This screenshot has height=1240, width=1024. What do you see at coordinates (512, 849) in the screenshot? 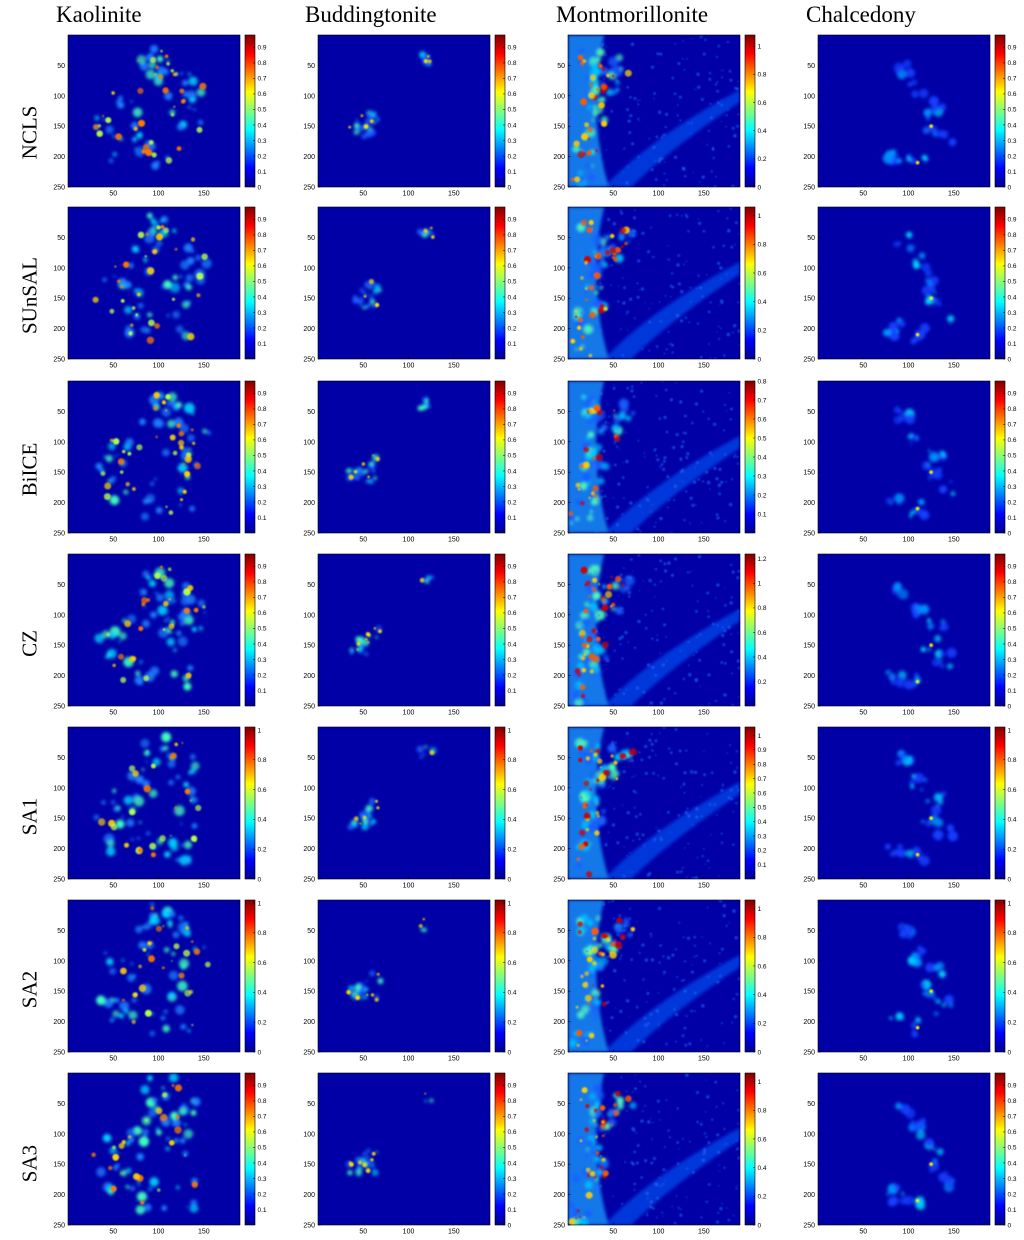
I see `colorbar-tick-label: 0.2` at bounding box center [512, 849].